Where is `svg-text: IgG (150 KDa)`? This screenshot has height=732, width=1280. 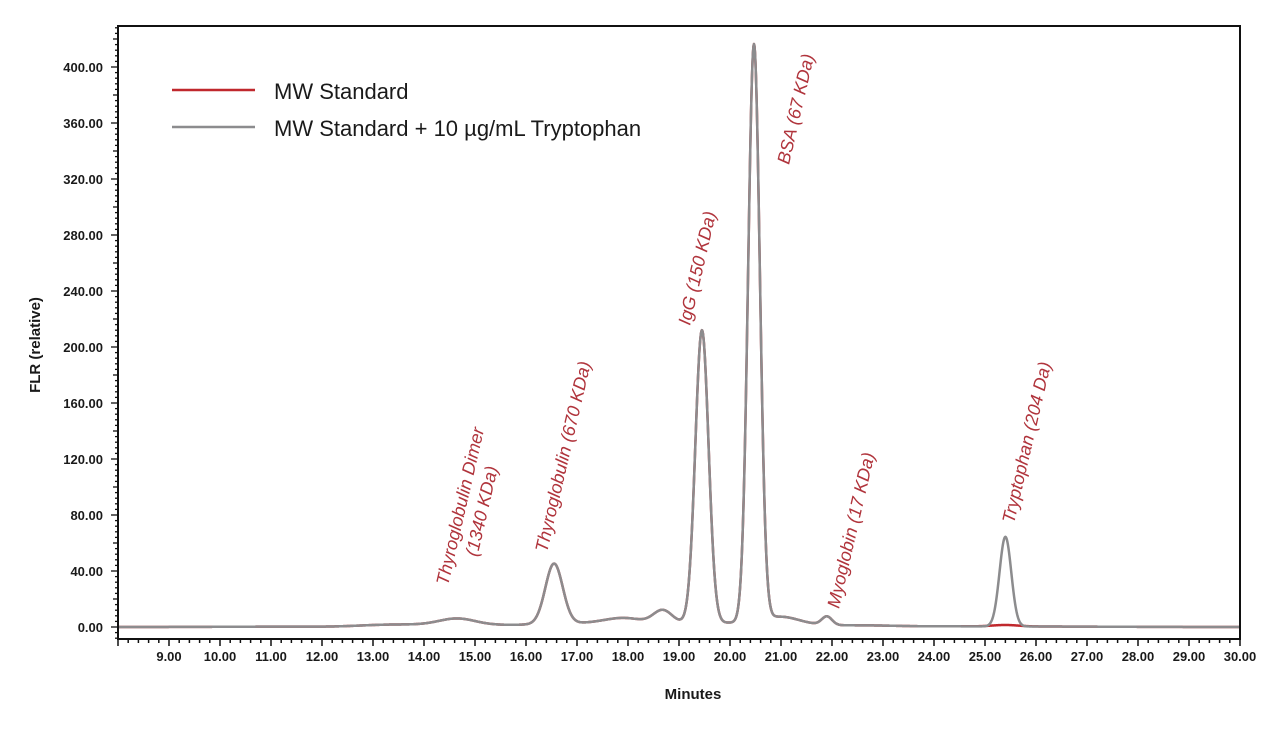 svg-text: IgG (150 KDa) is located at coordinates (697, 268).